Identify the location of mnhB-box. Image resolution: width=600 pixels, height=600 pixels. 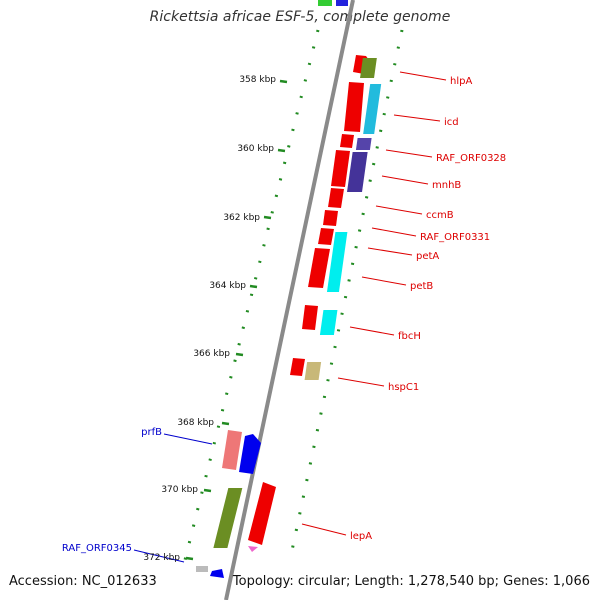
(357, 172).